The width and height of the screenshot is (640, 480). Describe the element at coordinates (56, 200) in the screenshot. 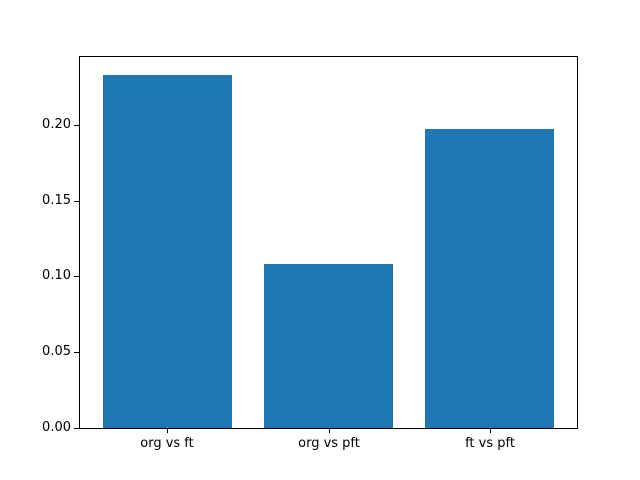

I see `y-tick-label: 0.15` at that location.